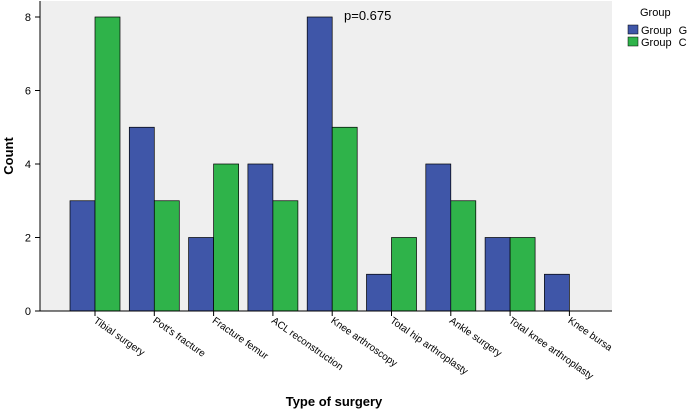  Describe the element at coordinates (334, 401) in the screenshot. I see `x-axis-label: Type of surgery` at that location.